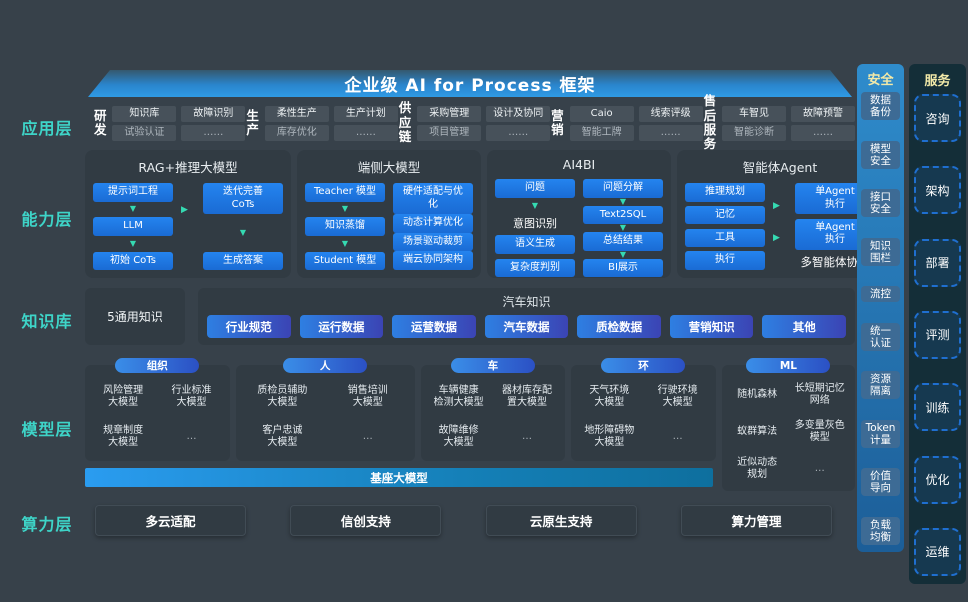 This screenshot has height=602, width=968. I want to click on layer-label-knowledge: 知识库, so click(47, 321).